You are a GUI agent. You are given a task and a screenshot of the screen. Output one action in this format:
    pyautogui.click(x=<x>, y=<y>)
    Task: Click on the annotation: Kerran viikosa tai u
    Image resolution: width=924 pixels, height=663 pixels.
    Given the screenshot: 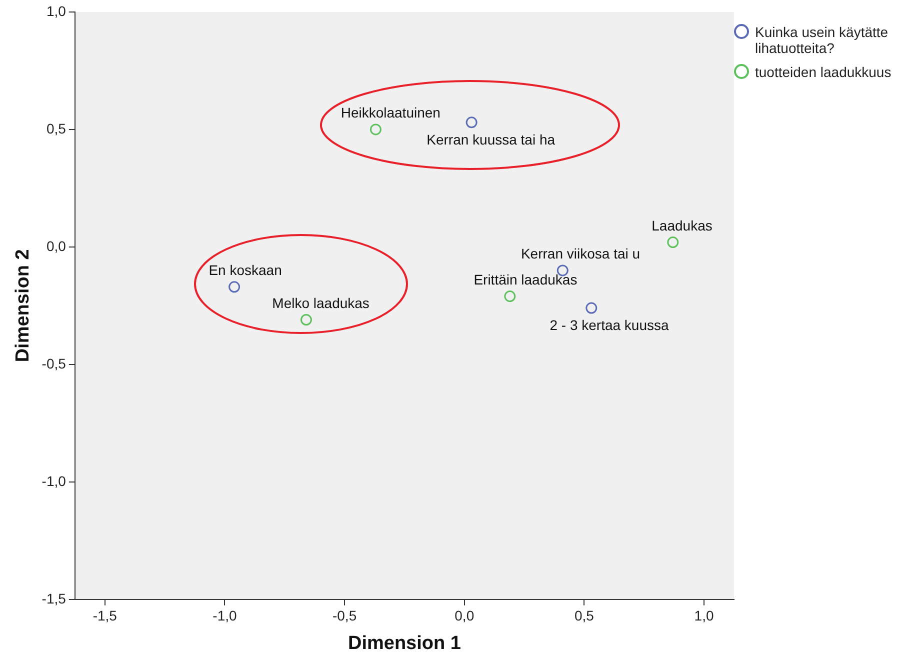 What is the action you would take?
    pyautogui.click(x=580, y=253)
    